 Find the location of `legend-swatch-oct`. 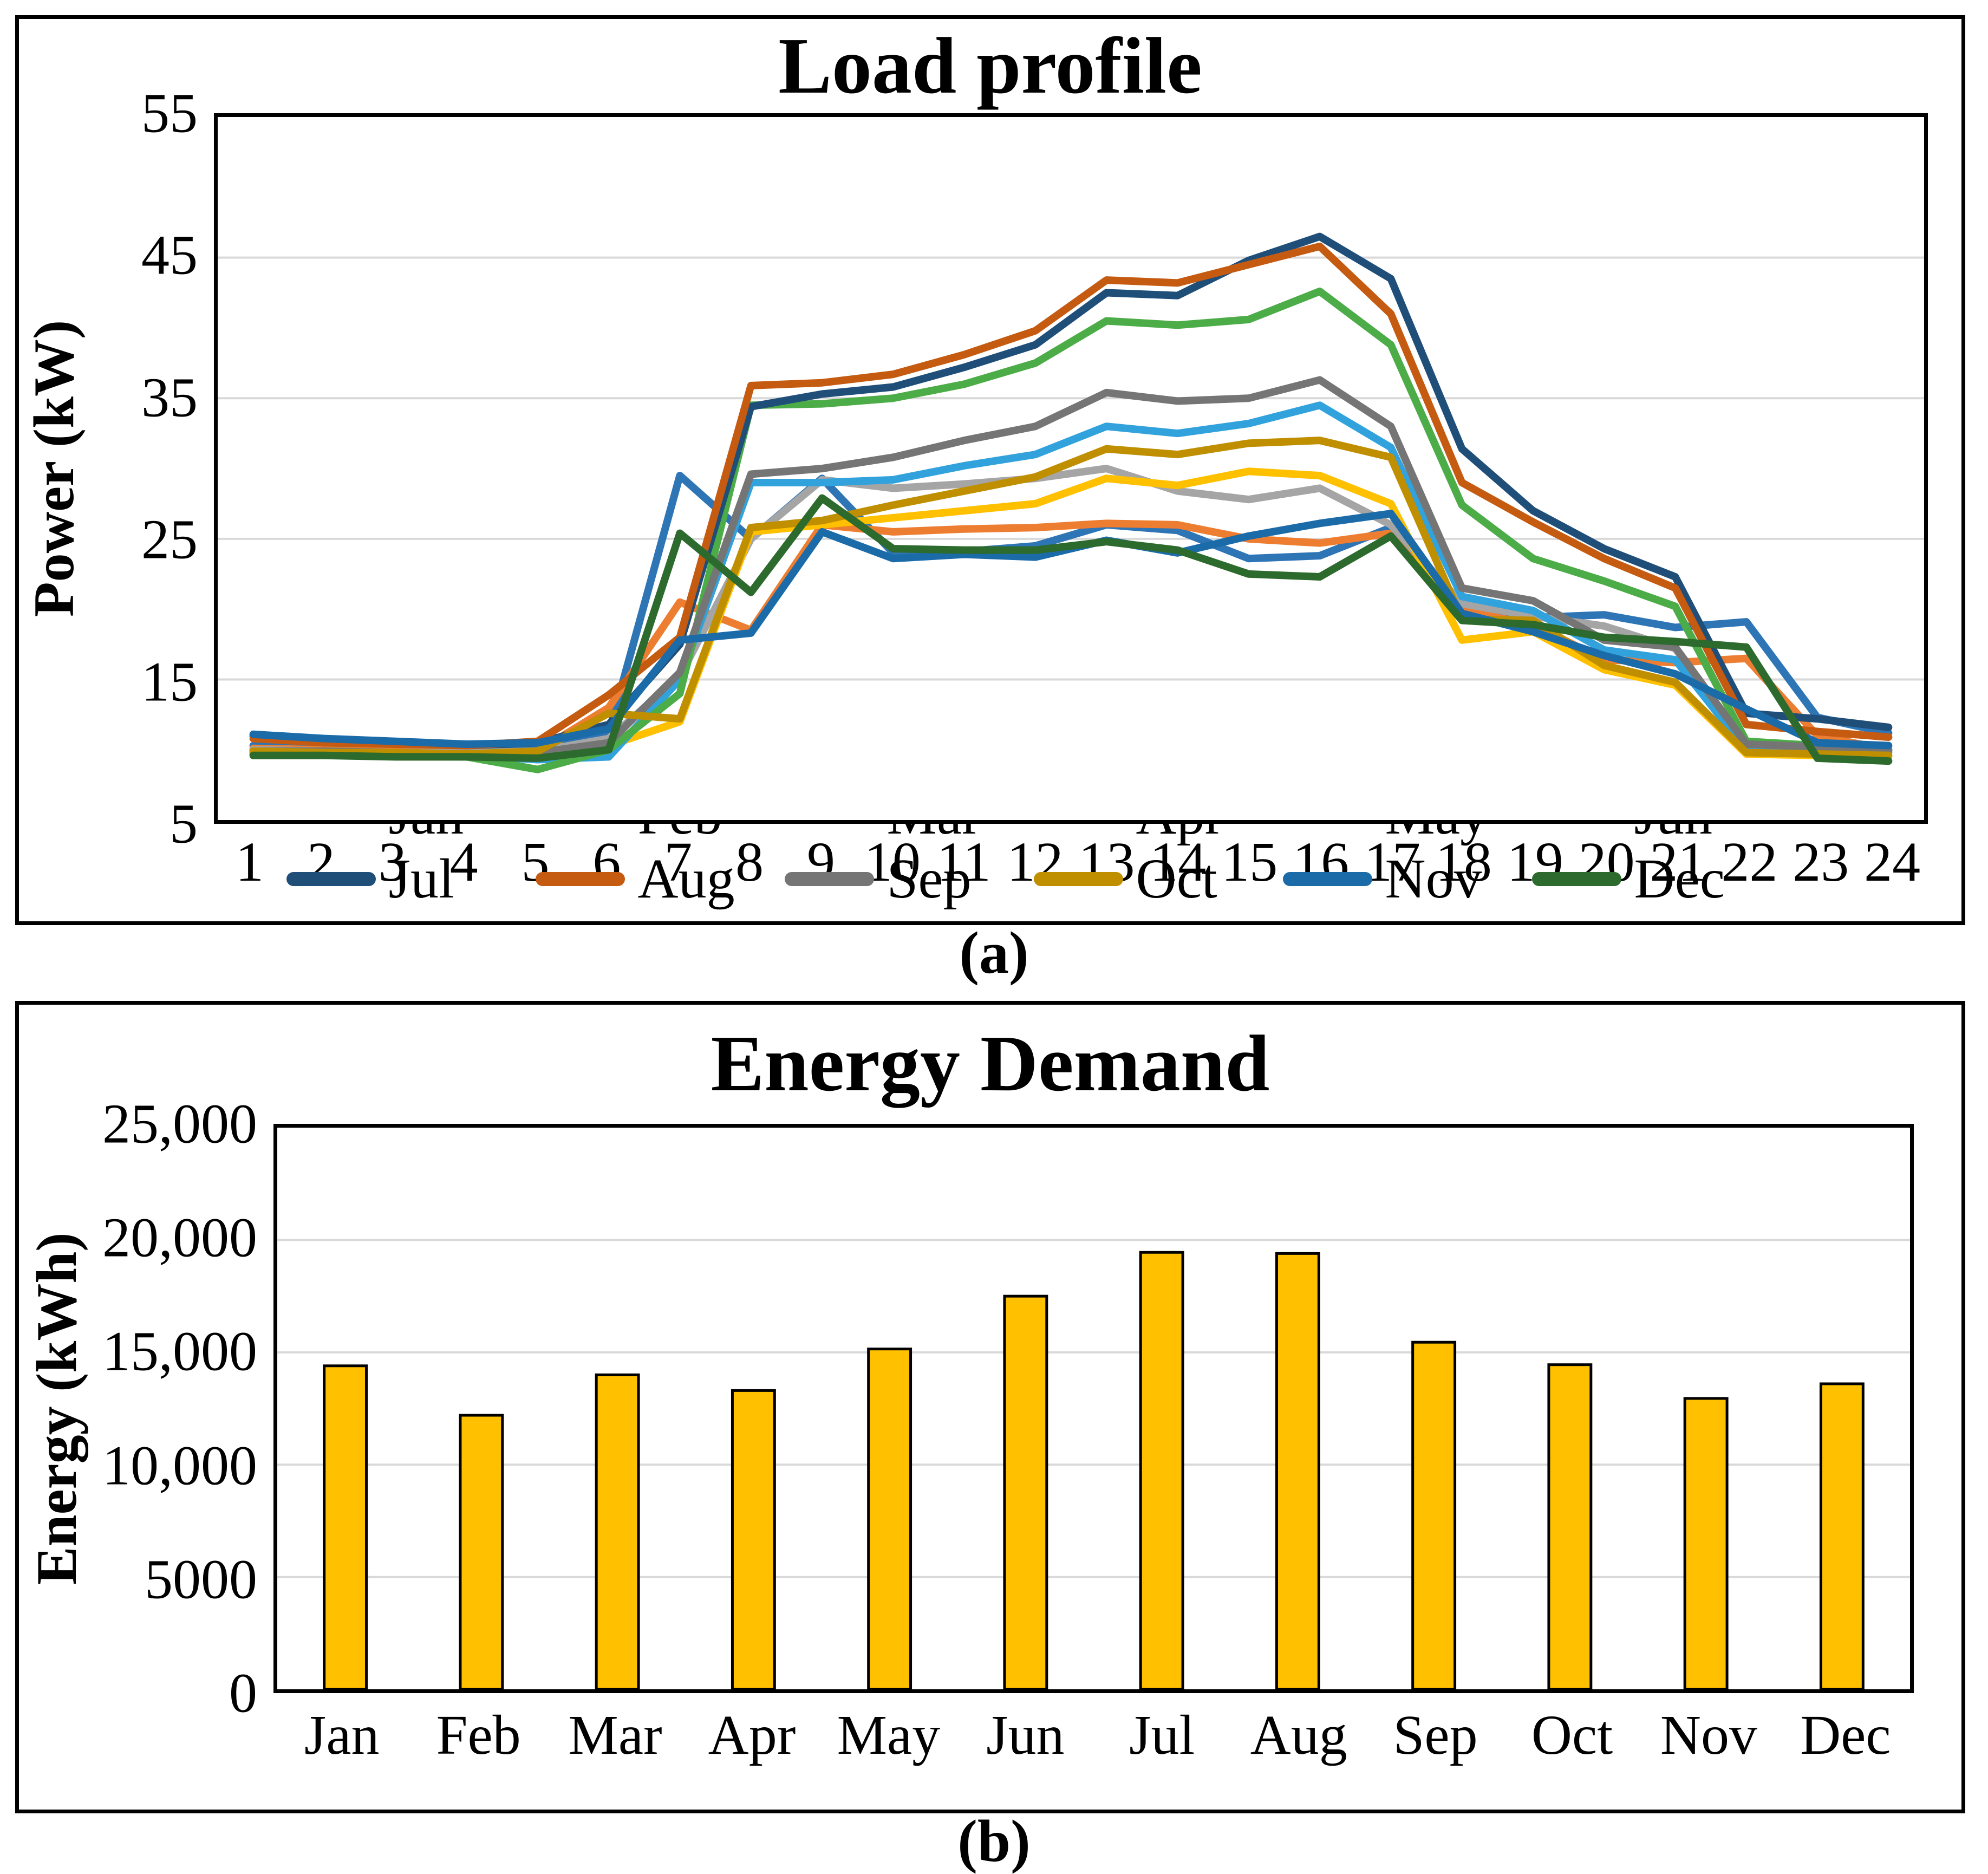

legend-swatch-oct is located at coordinates (1078, 879).